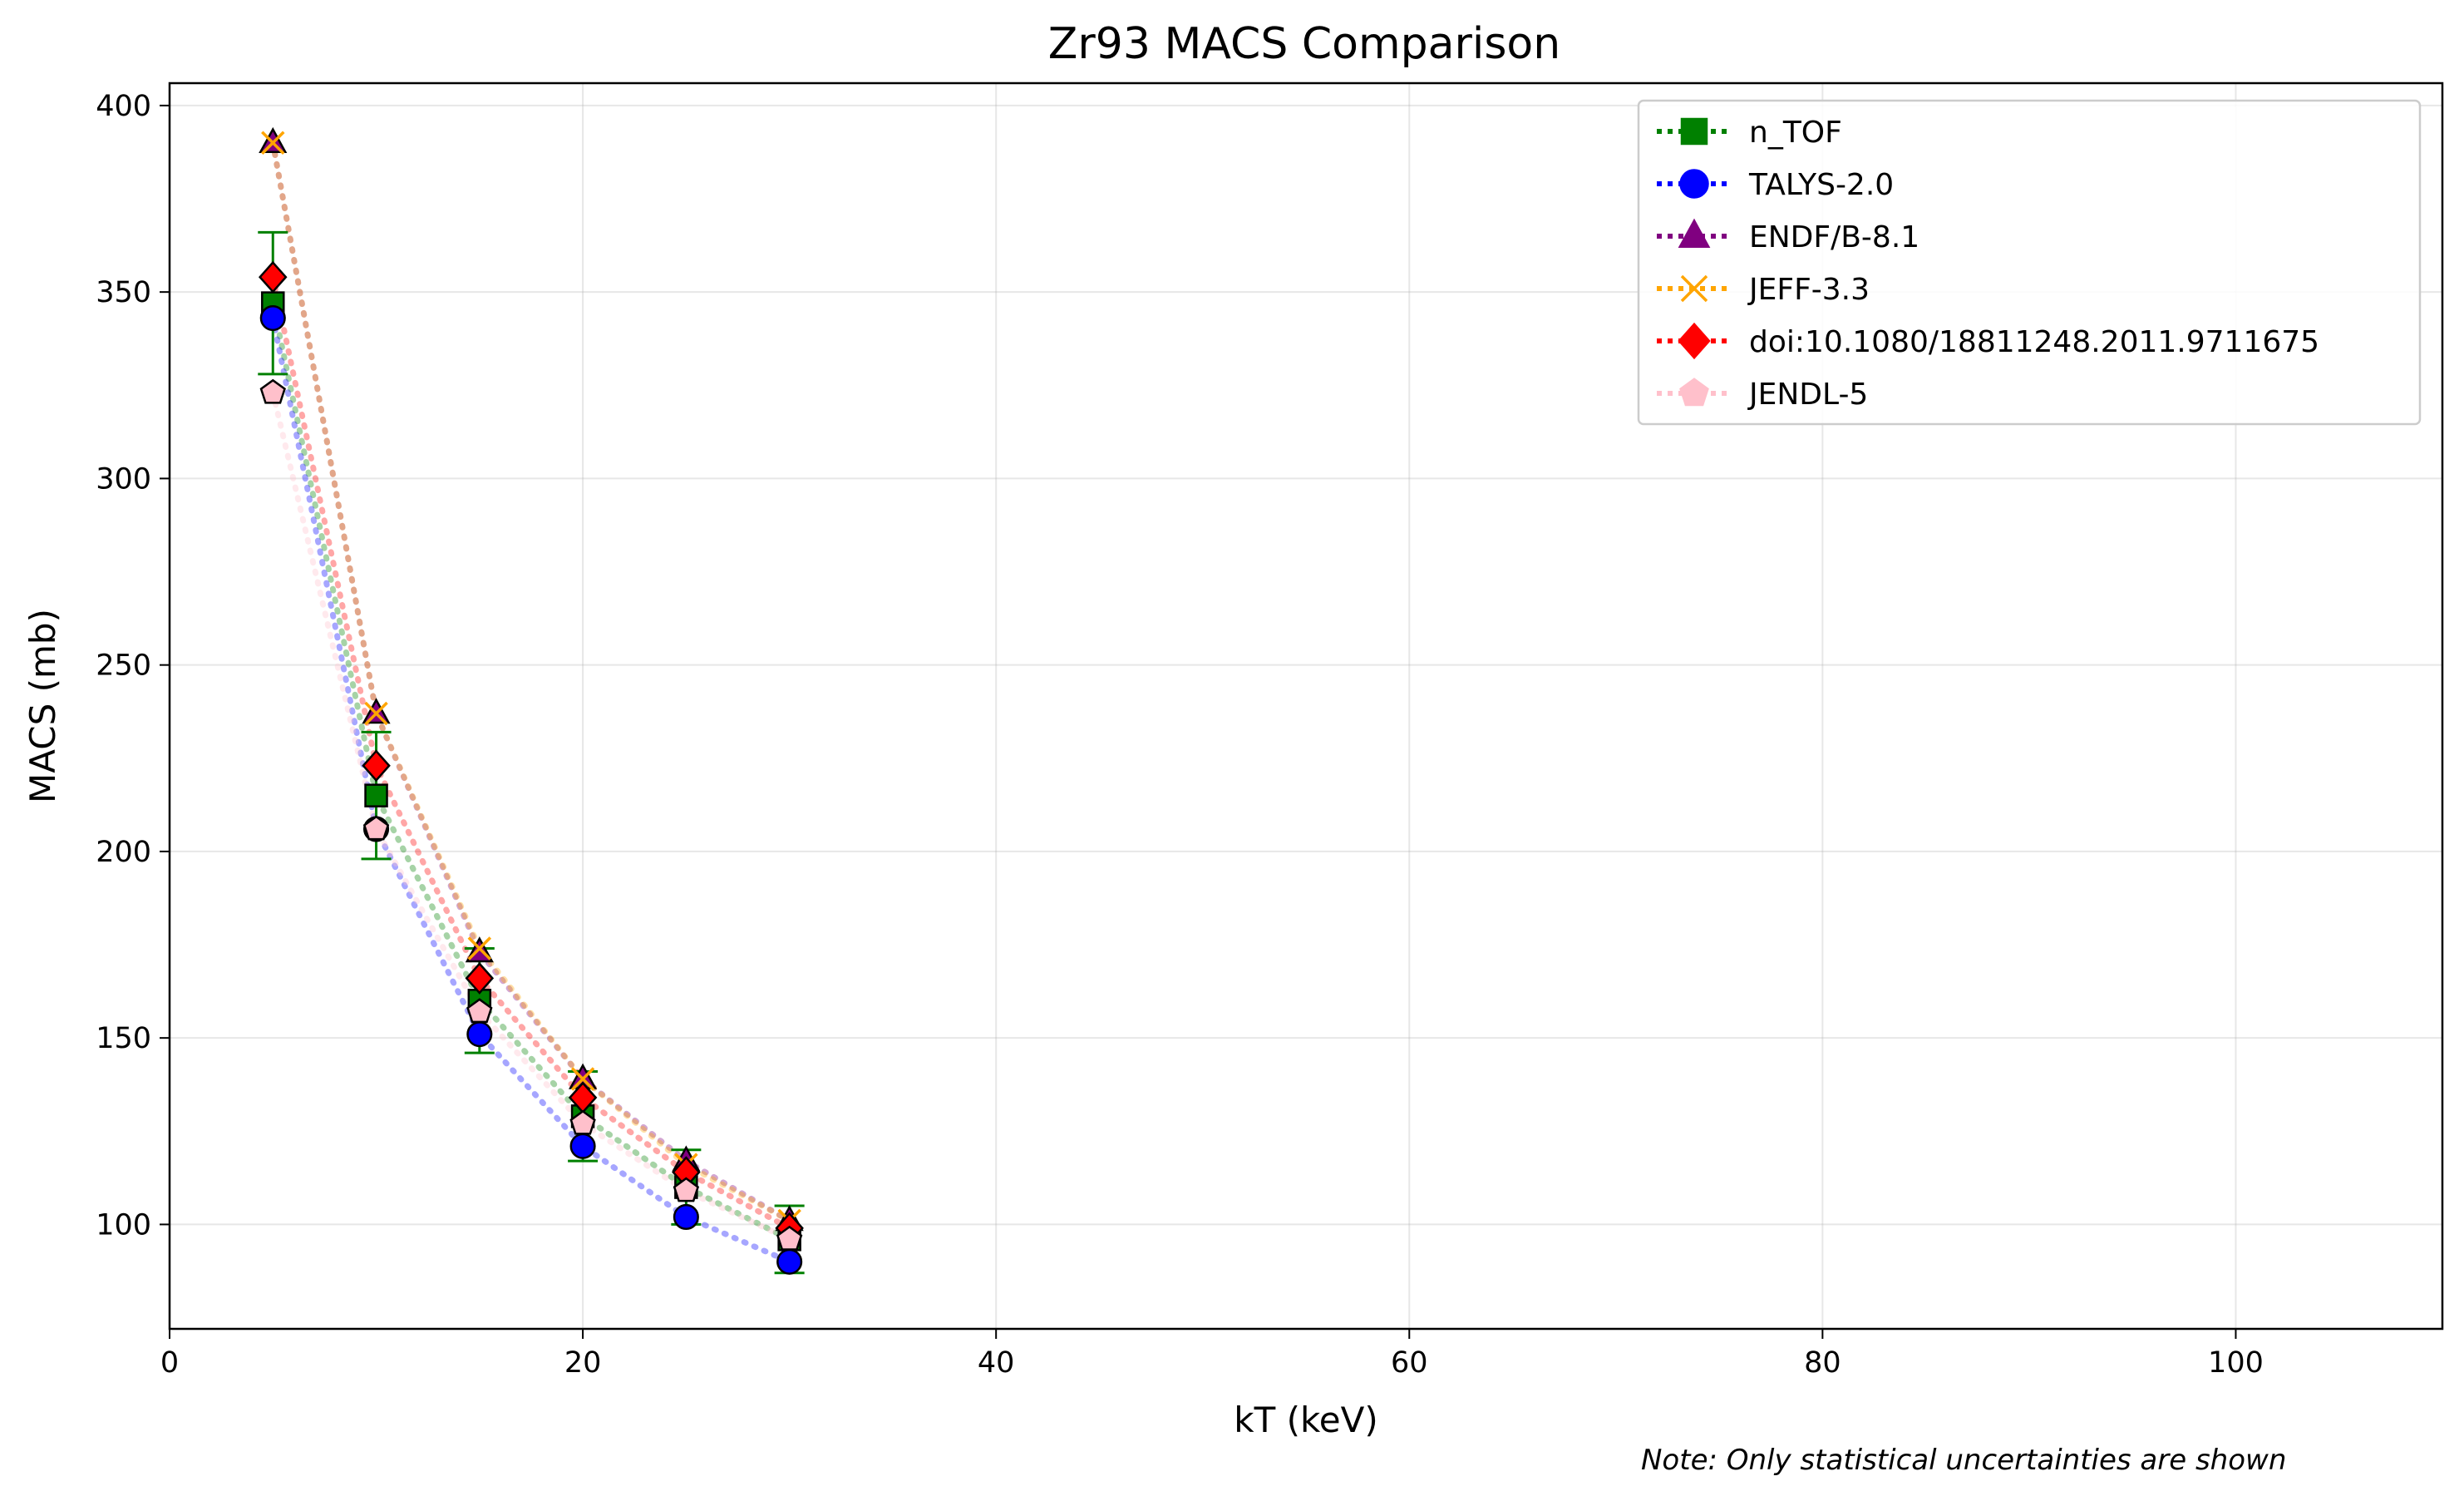 The height and width of the screenshot is (1501, 2464). I want to click on y-axis-label: MACS (mb), so click(42, 706).